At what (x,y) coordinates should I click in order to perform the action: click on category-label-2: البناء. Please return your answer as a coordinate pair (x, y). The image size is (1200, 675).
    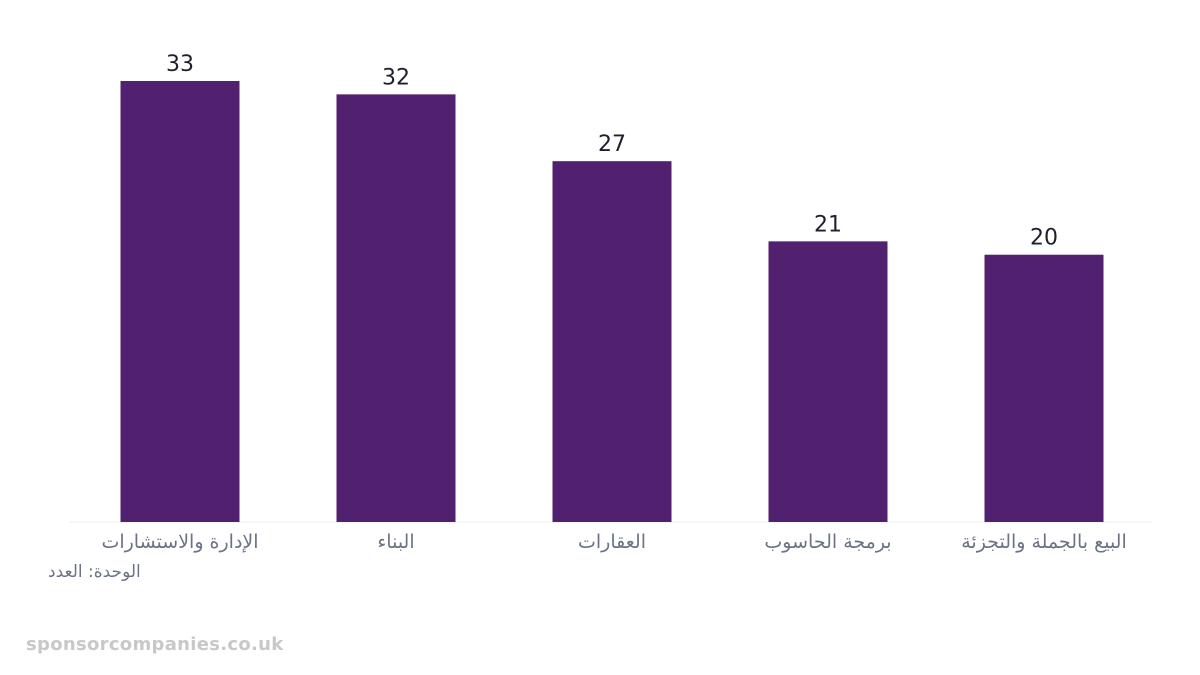
    Looking at the image, I should click on (395, 542).